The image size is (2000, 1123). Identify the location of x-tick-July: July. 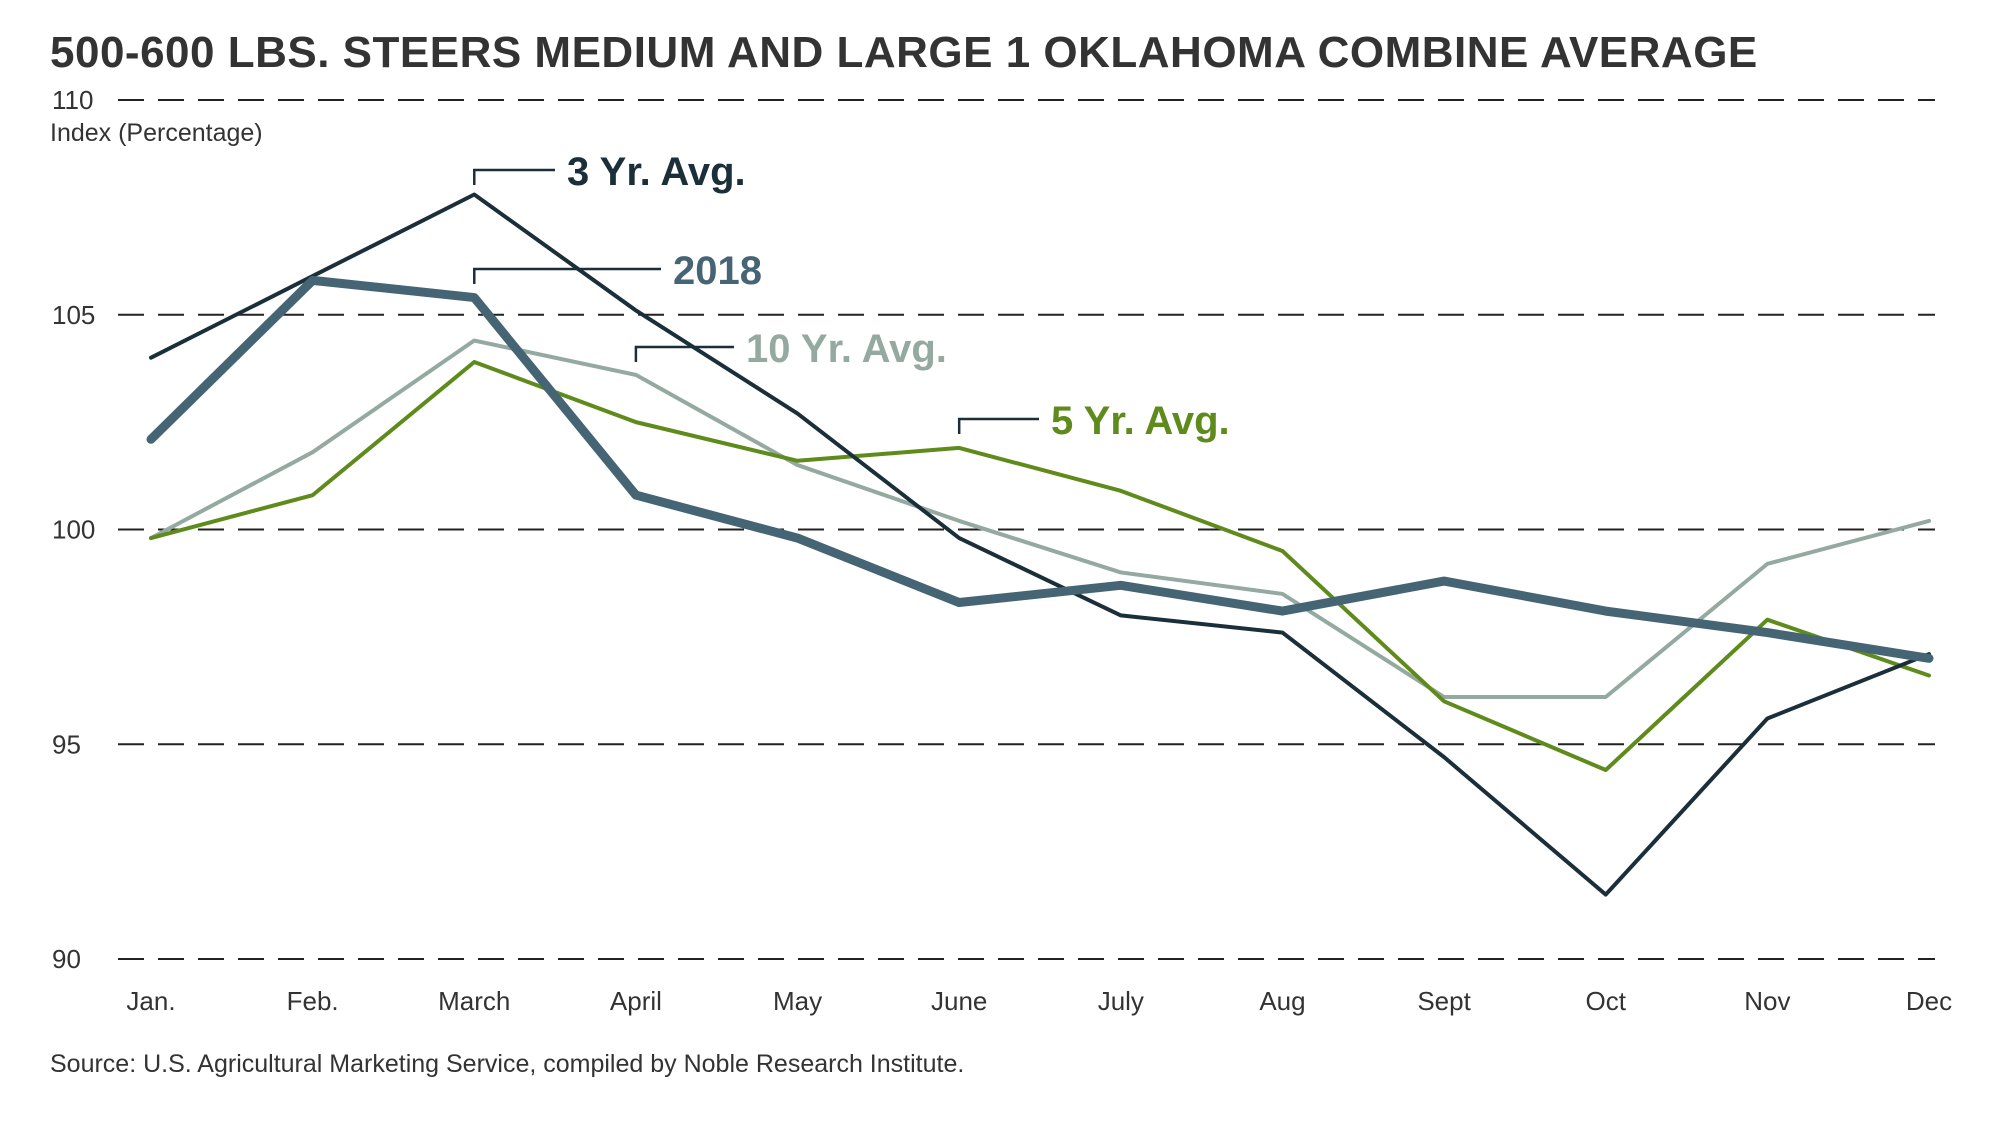
(1121, 1001).